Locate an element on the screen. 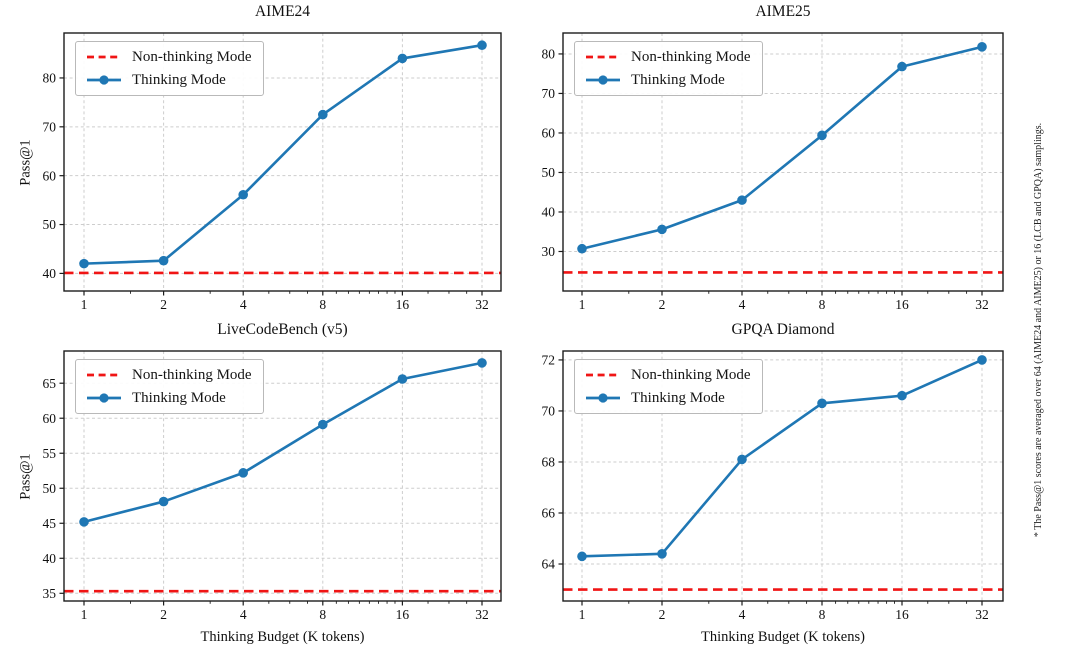  legend-livecodebench: Non-thinking Mode Thinking Mode is located at coordinates (169, 386).